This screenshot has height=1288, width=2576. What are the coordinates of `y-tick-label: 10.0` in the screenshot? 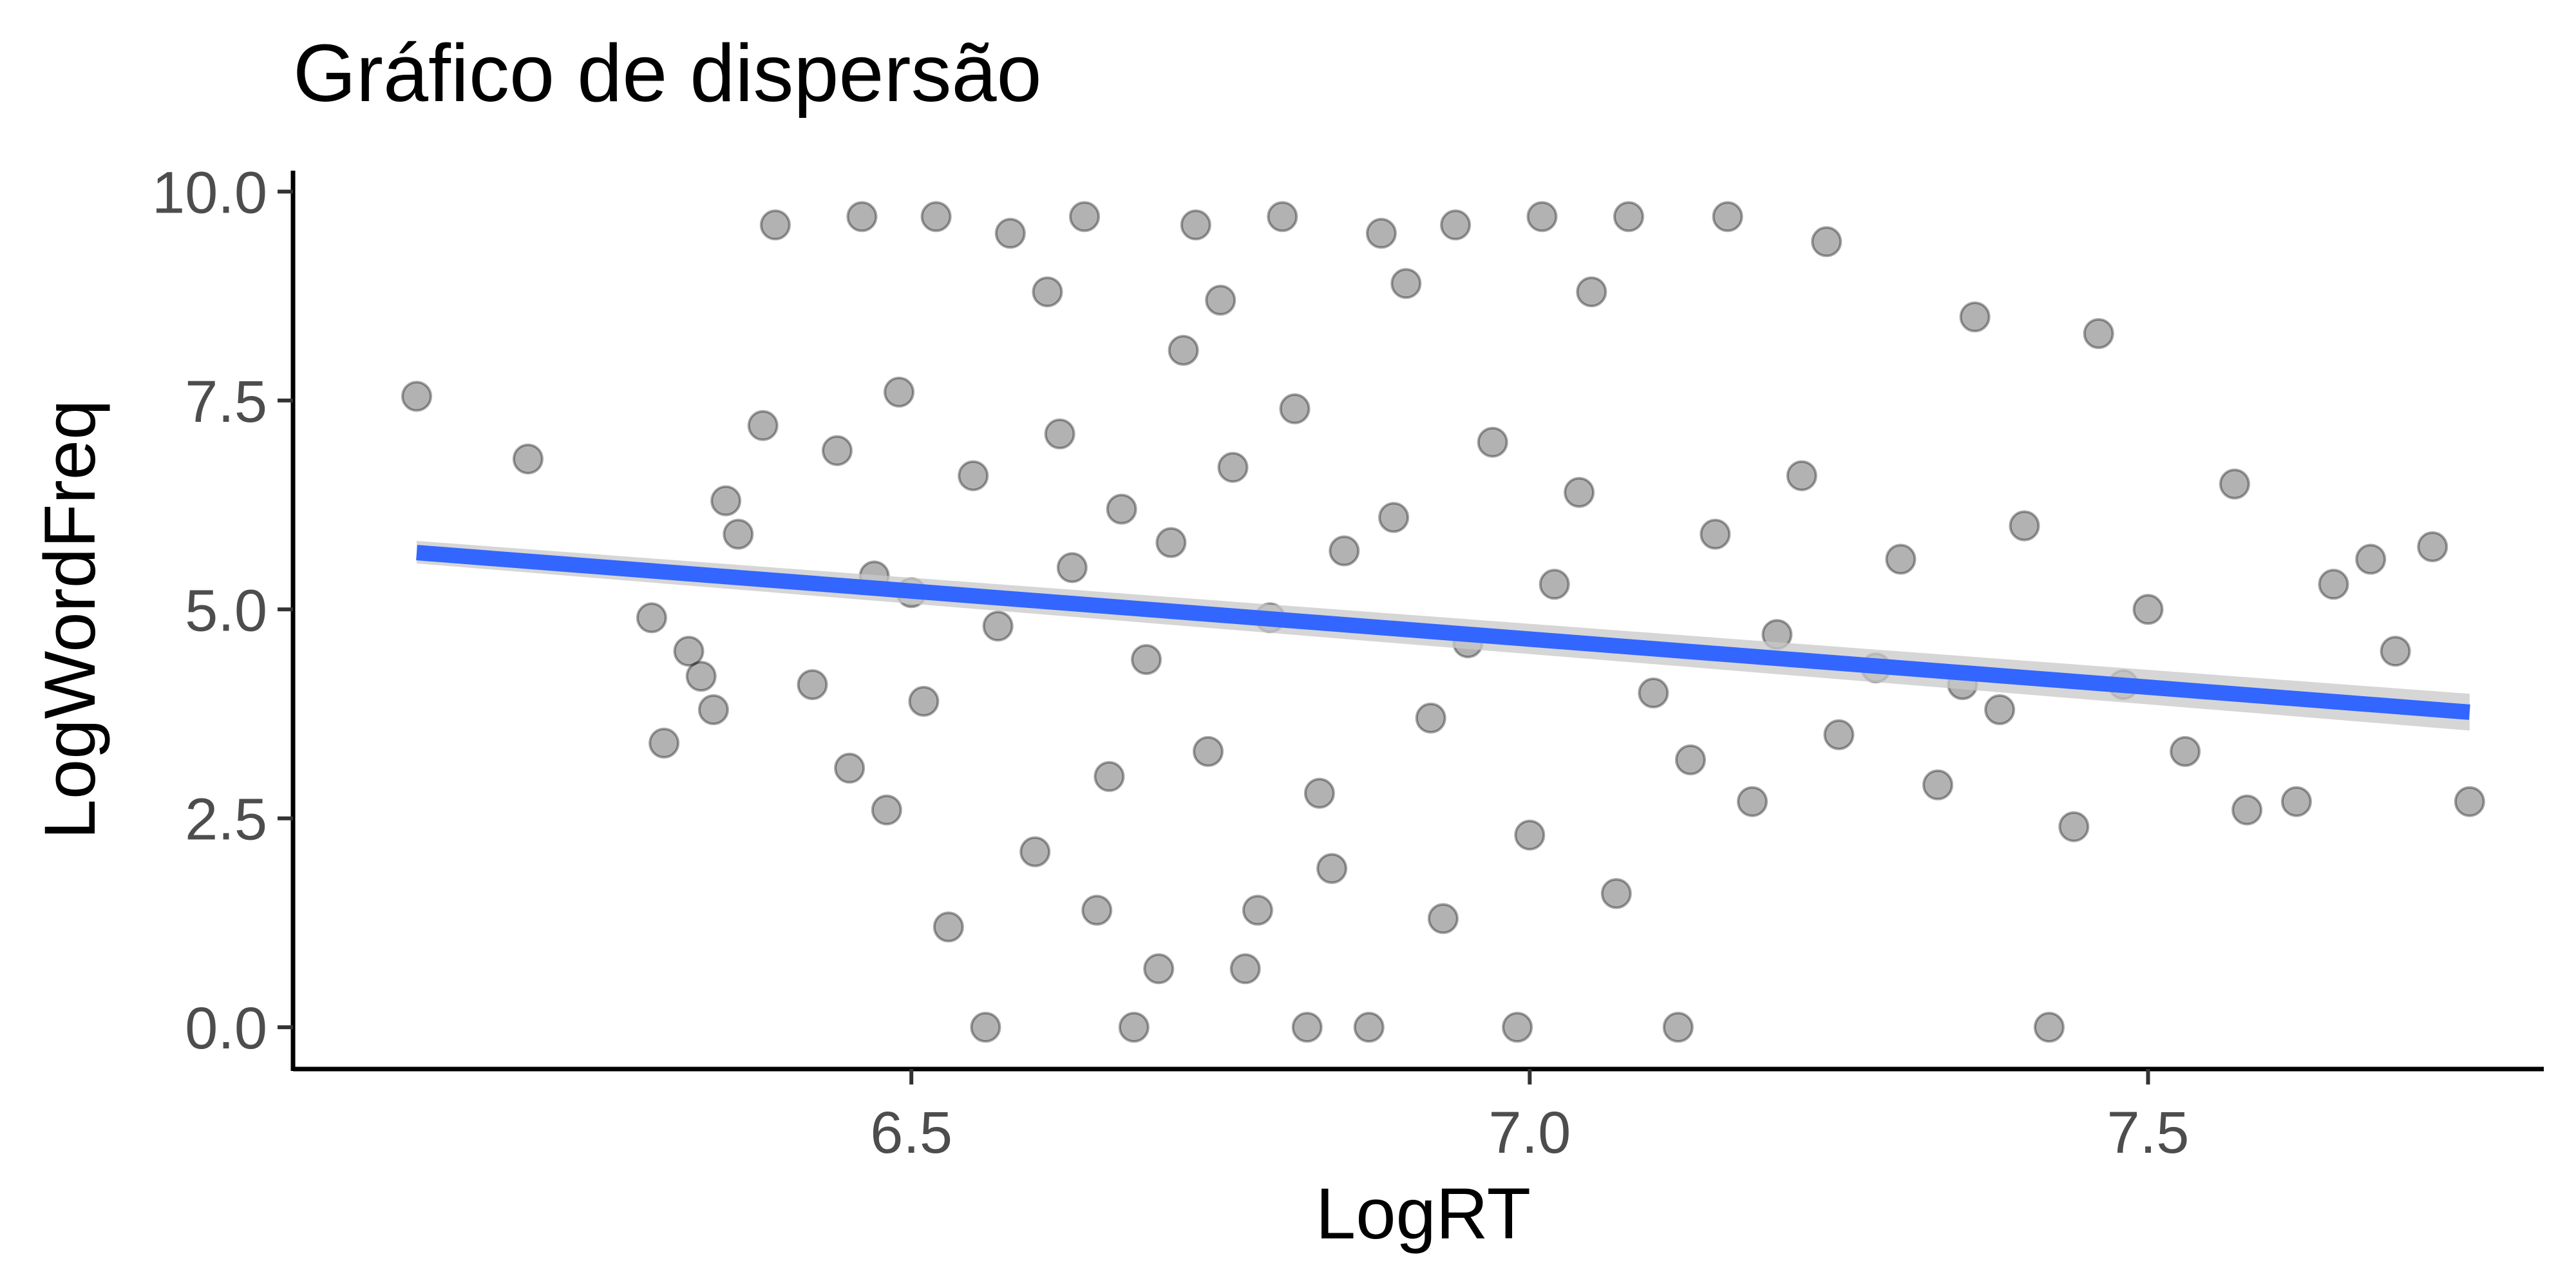 It's located at (209, 192).